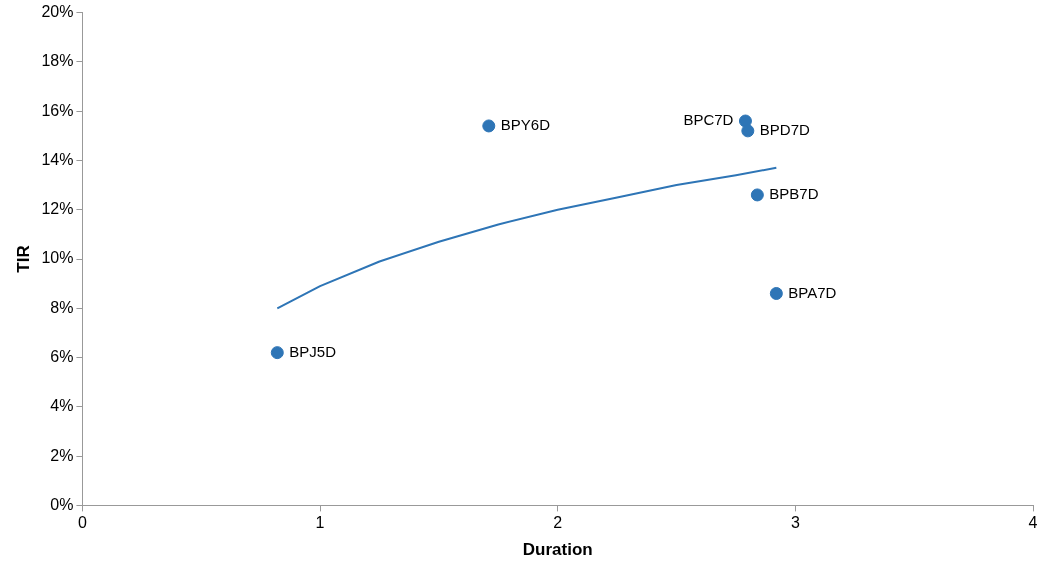 This screenshot has width=1045, height=571. Describe the element at coordinates (57, 258) in the screenshot. I see `y-tick-label: 10%` at that location.